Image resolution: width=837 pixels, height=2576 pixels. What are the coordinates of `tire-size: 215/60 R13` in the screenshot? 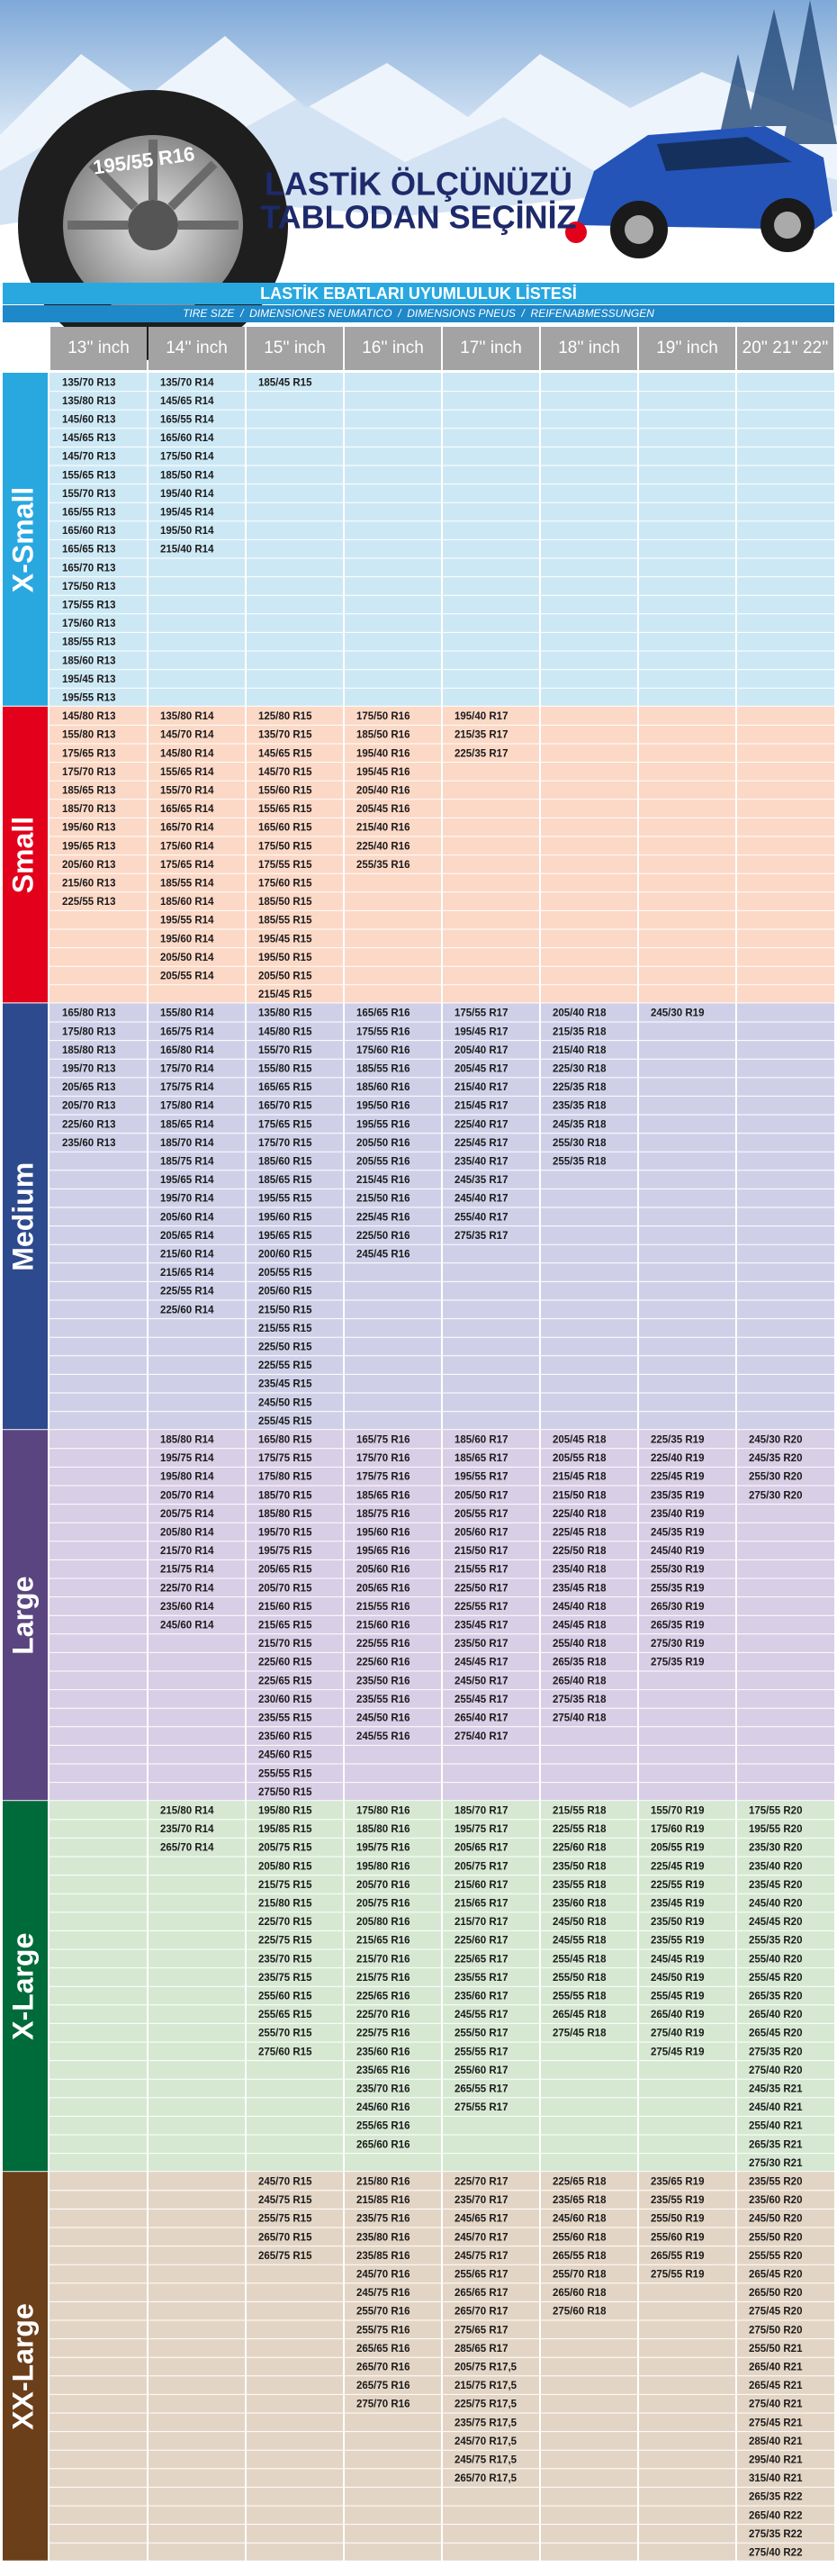 It's located at (89, 884).